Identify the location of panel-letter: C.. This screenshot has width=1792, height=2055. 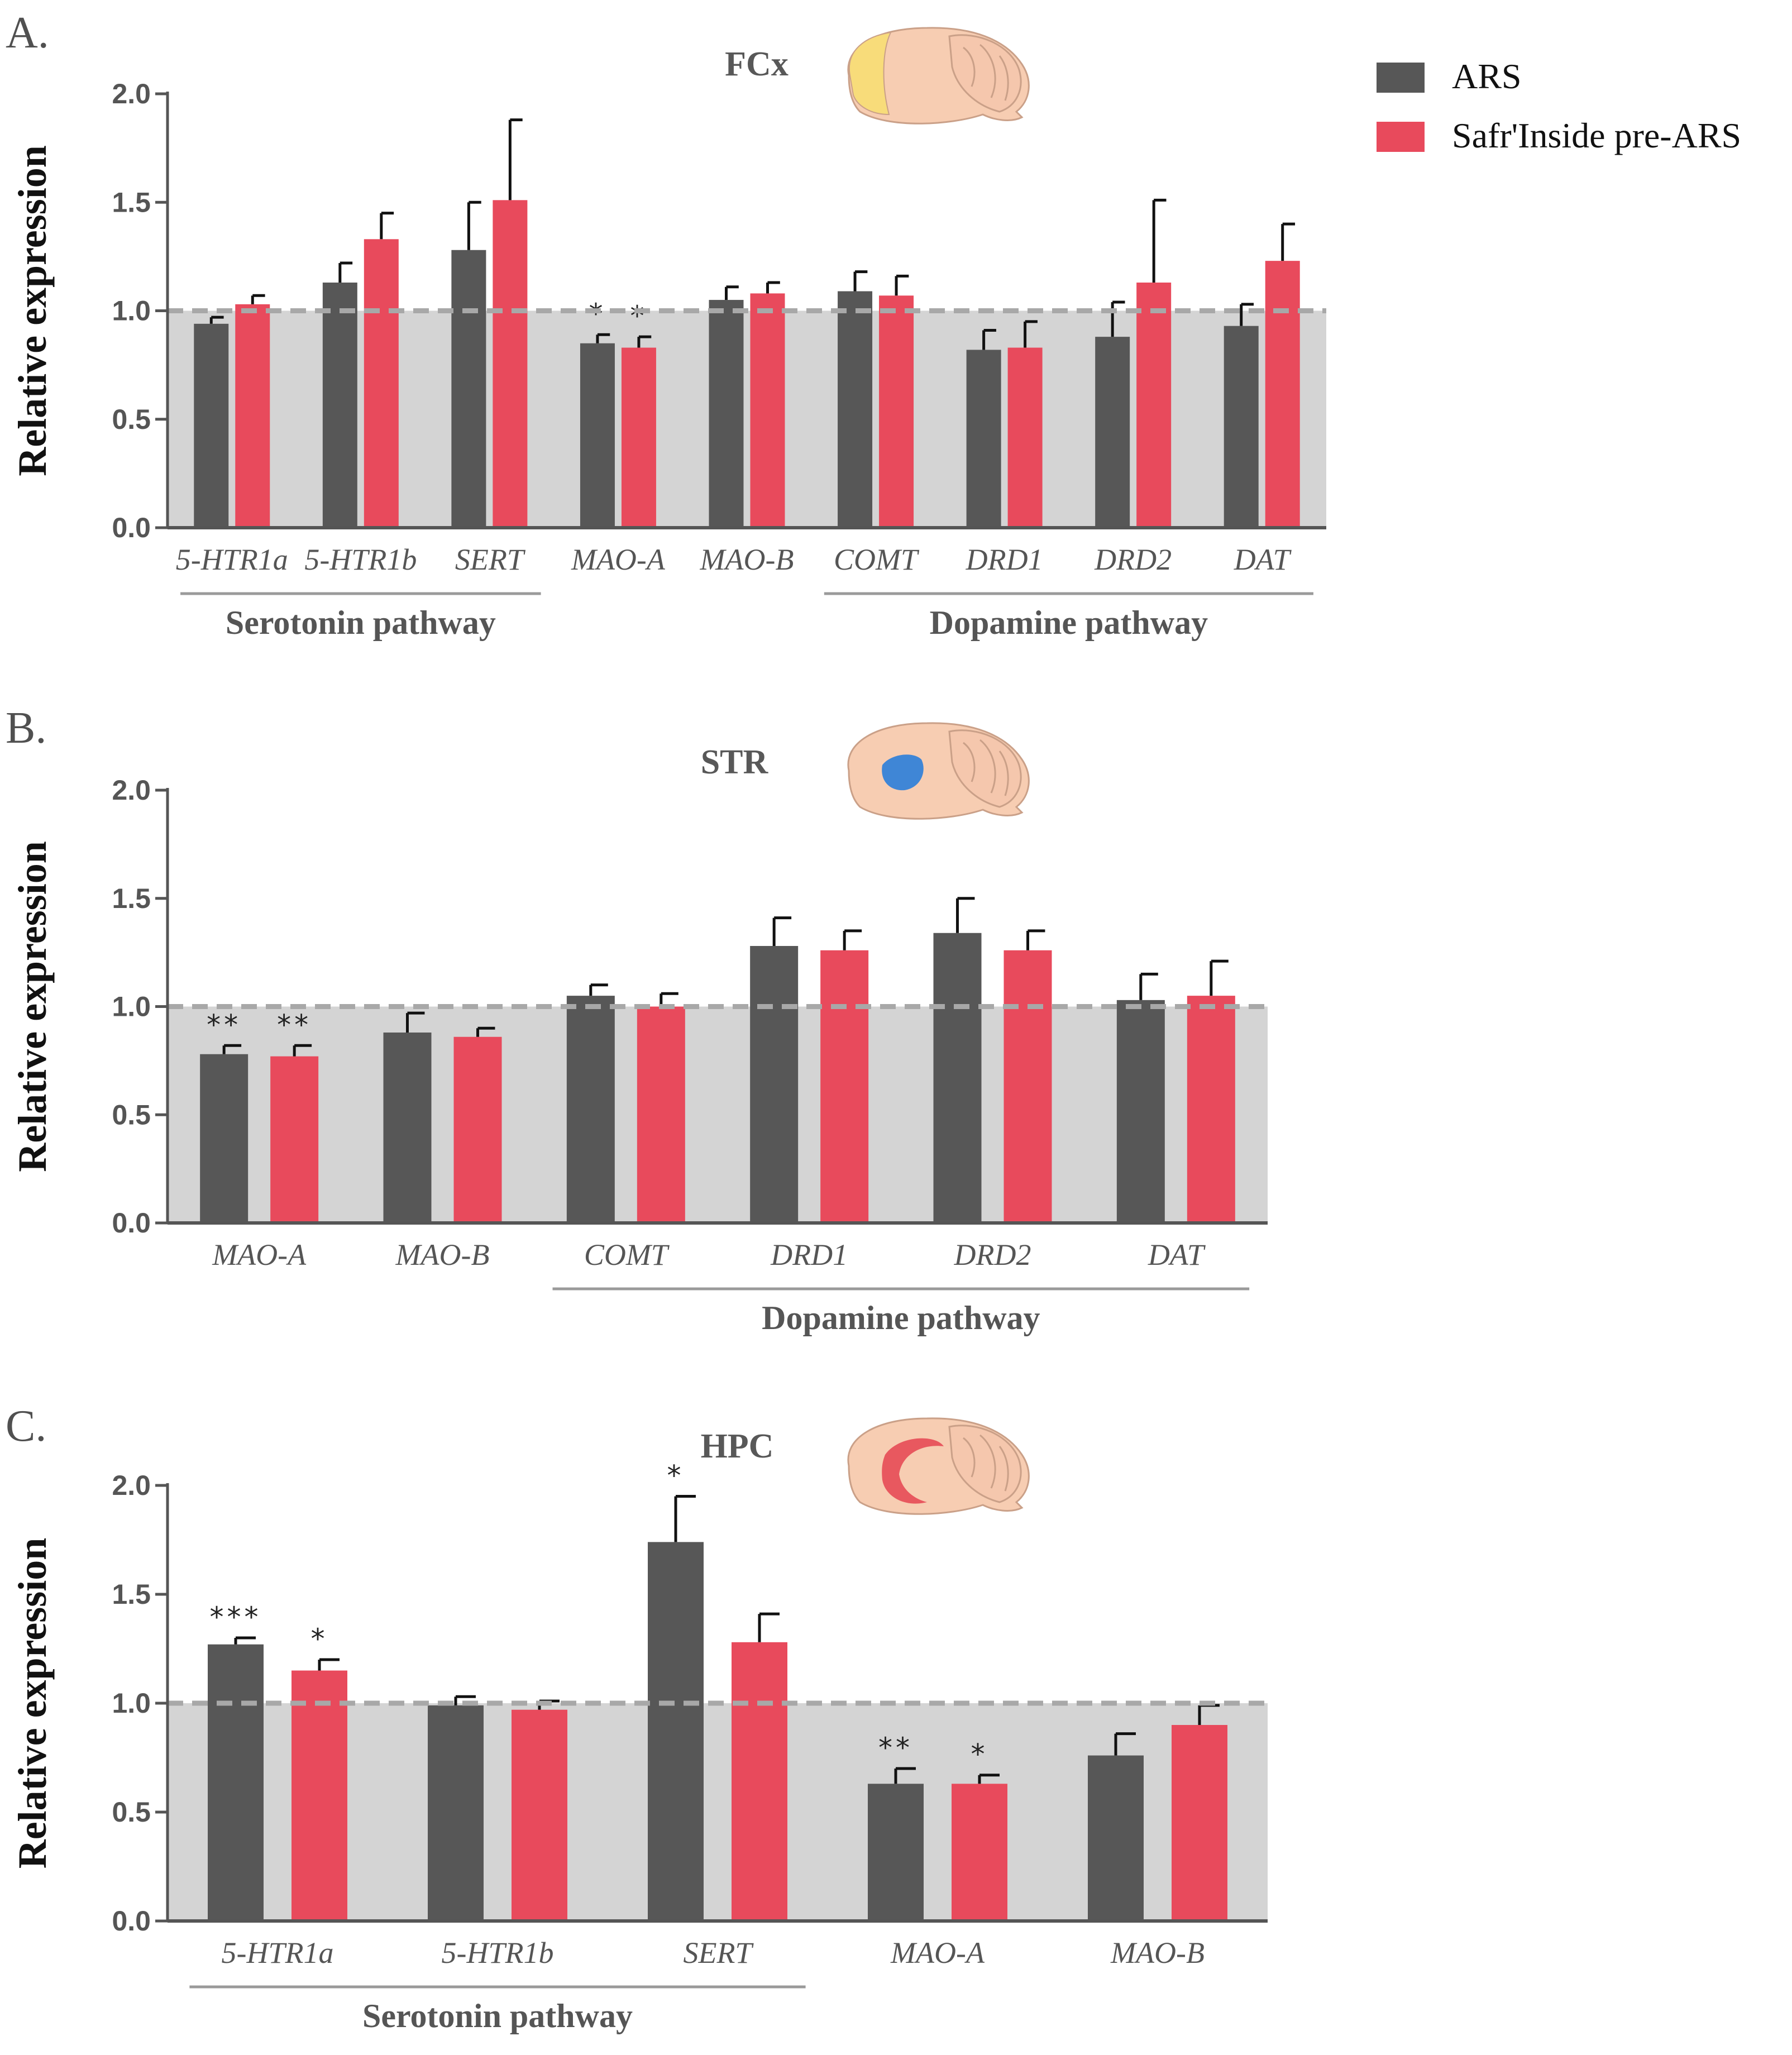
(26, 1427).